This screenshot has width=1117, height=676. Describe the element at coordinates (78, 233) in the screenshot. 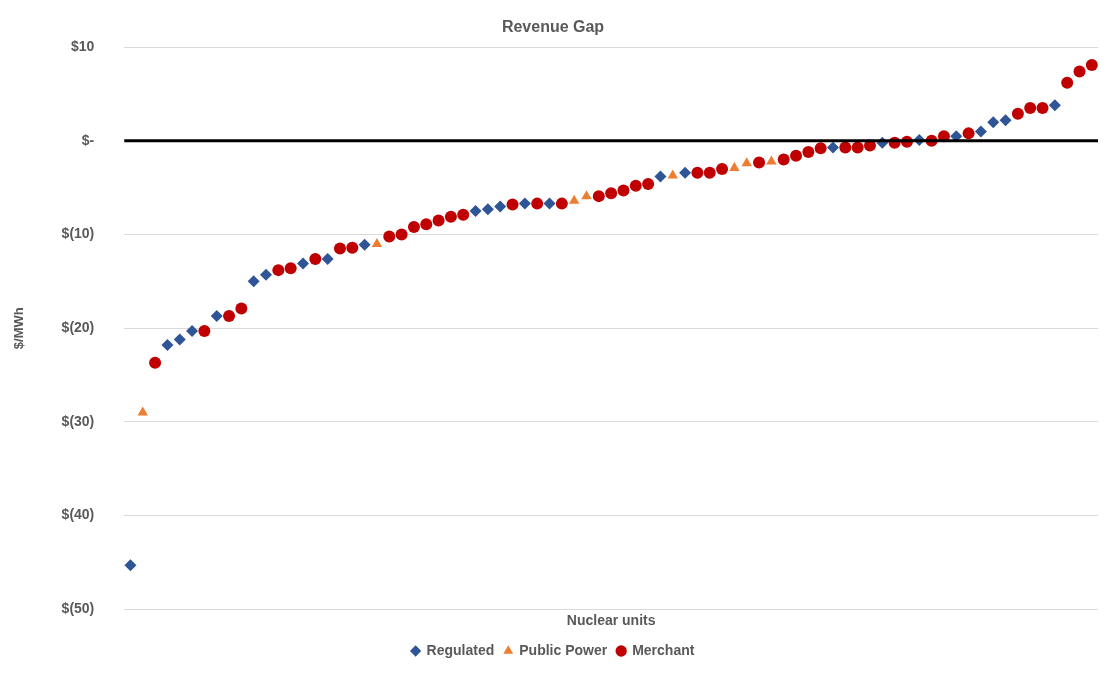

I see `y-tick-label: $(10)` at that location.